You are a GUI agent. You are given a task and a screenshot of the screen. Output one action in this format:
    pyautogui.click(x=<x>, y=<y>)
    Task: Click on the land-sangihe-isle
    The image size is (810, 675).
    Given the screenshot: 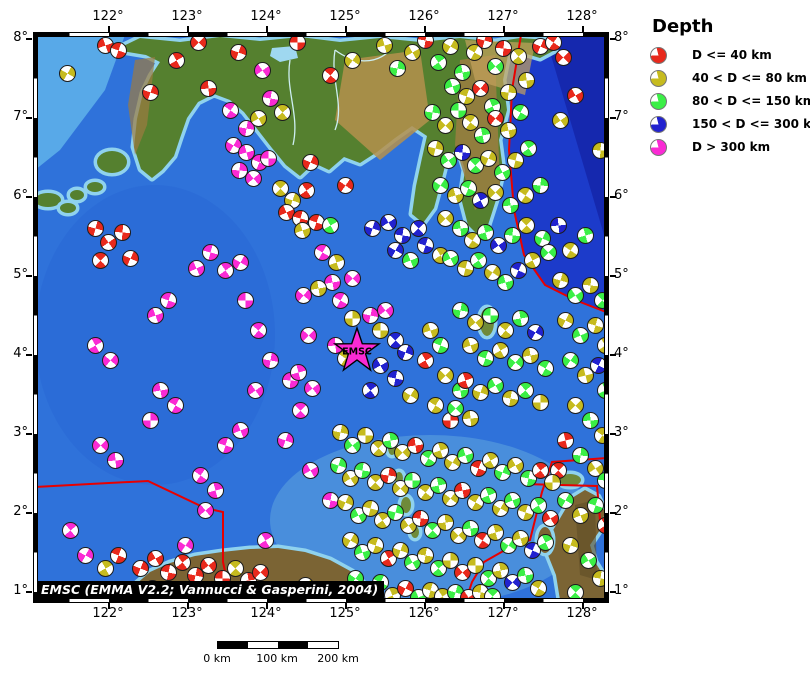 What is the action you would take?
    pyautogui.click(x=406, y=505)
    